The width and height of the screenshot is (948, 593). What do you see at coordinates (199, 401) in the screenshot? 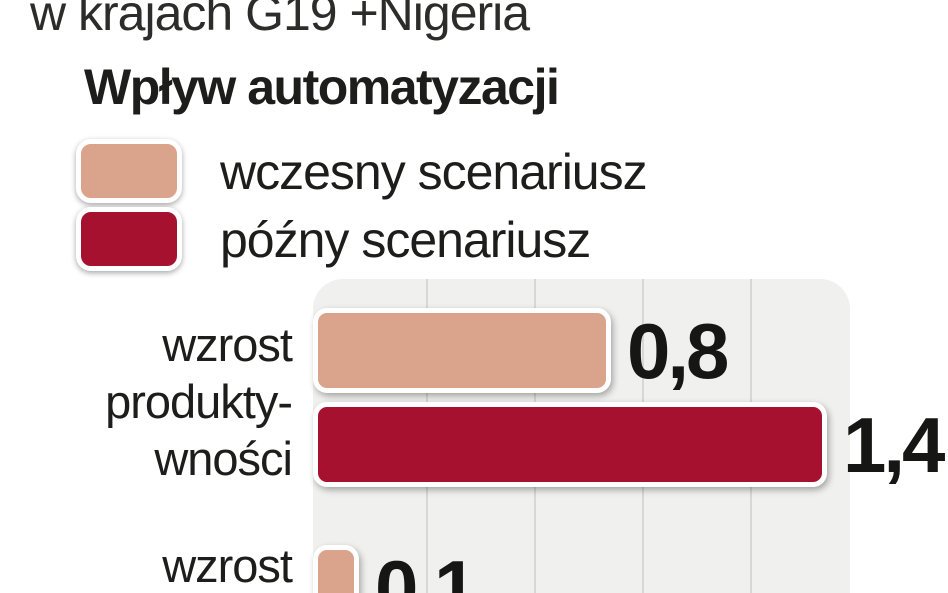
I see `category-label-line: produkty-` at bounding box center [199, 401].